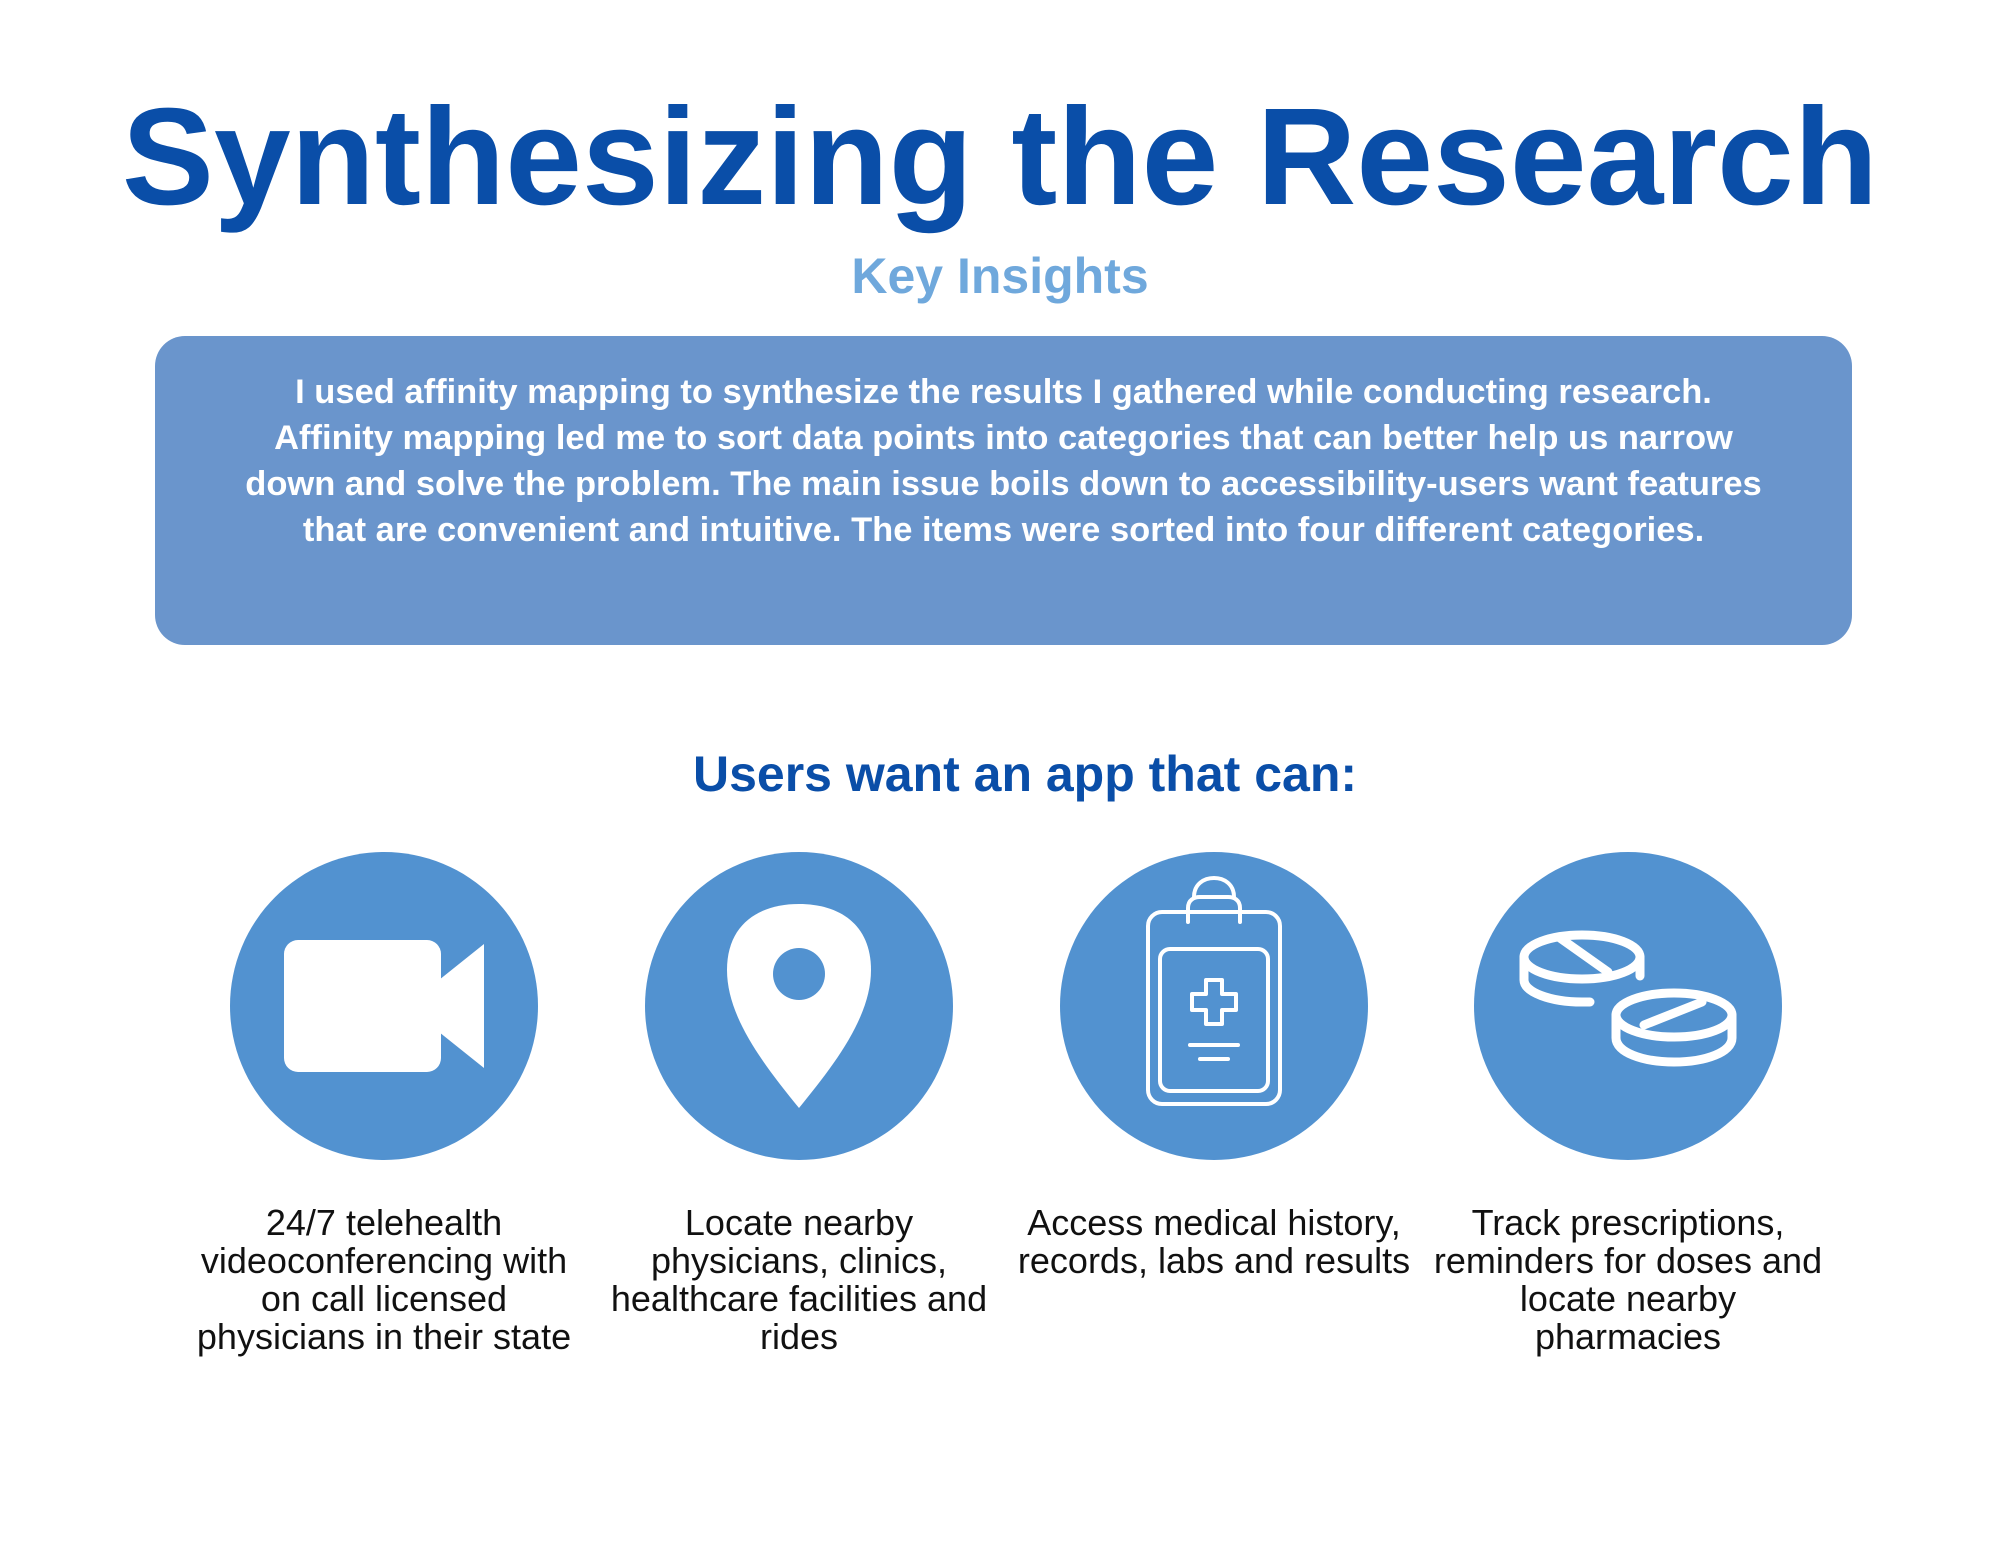 Image resolution: width=2000 pixels, height=1545 pixels. I want to click on location-pin-icon, so click(799, 1006).